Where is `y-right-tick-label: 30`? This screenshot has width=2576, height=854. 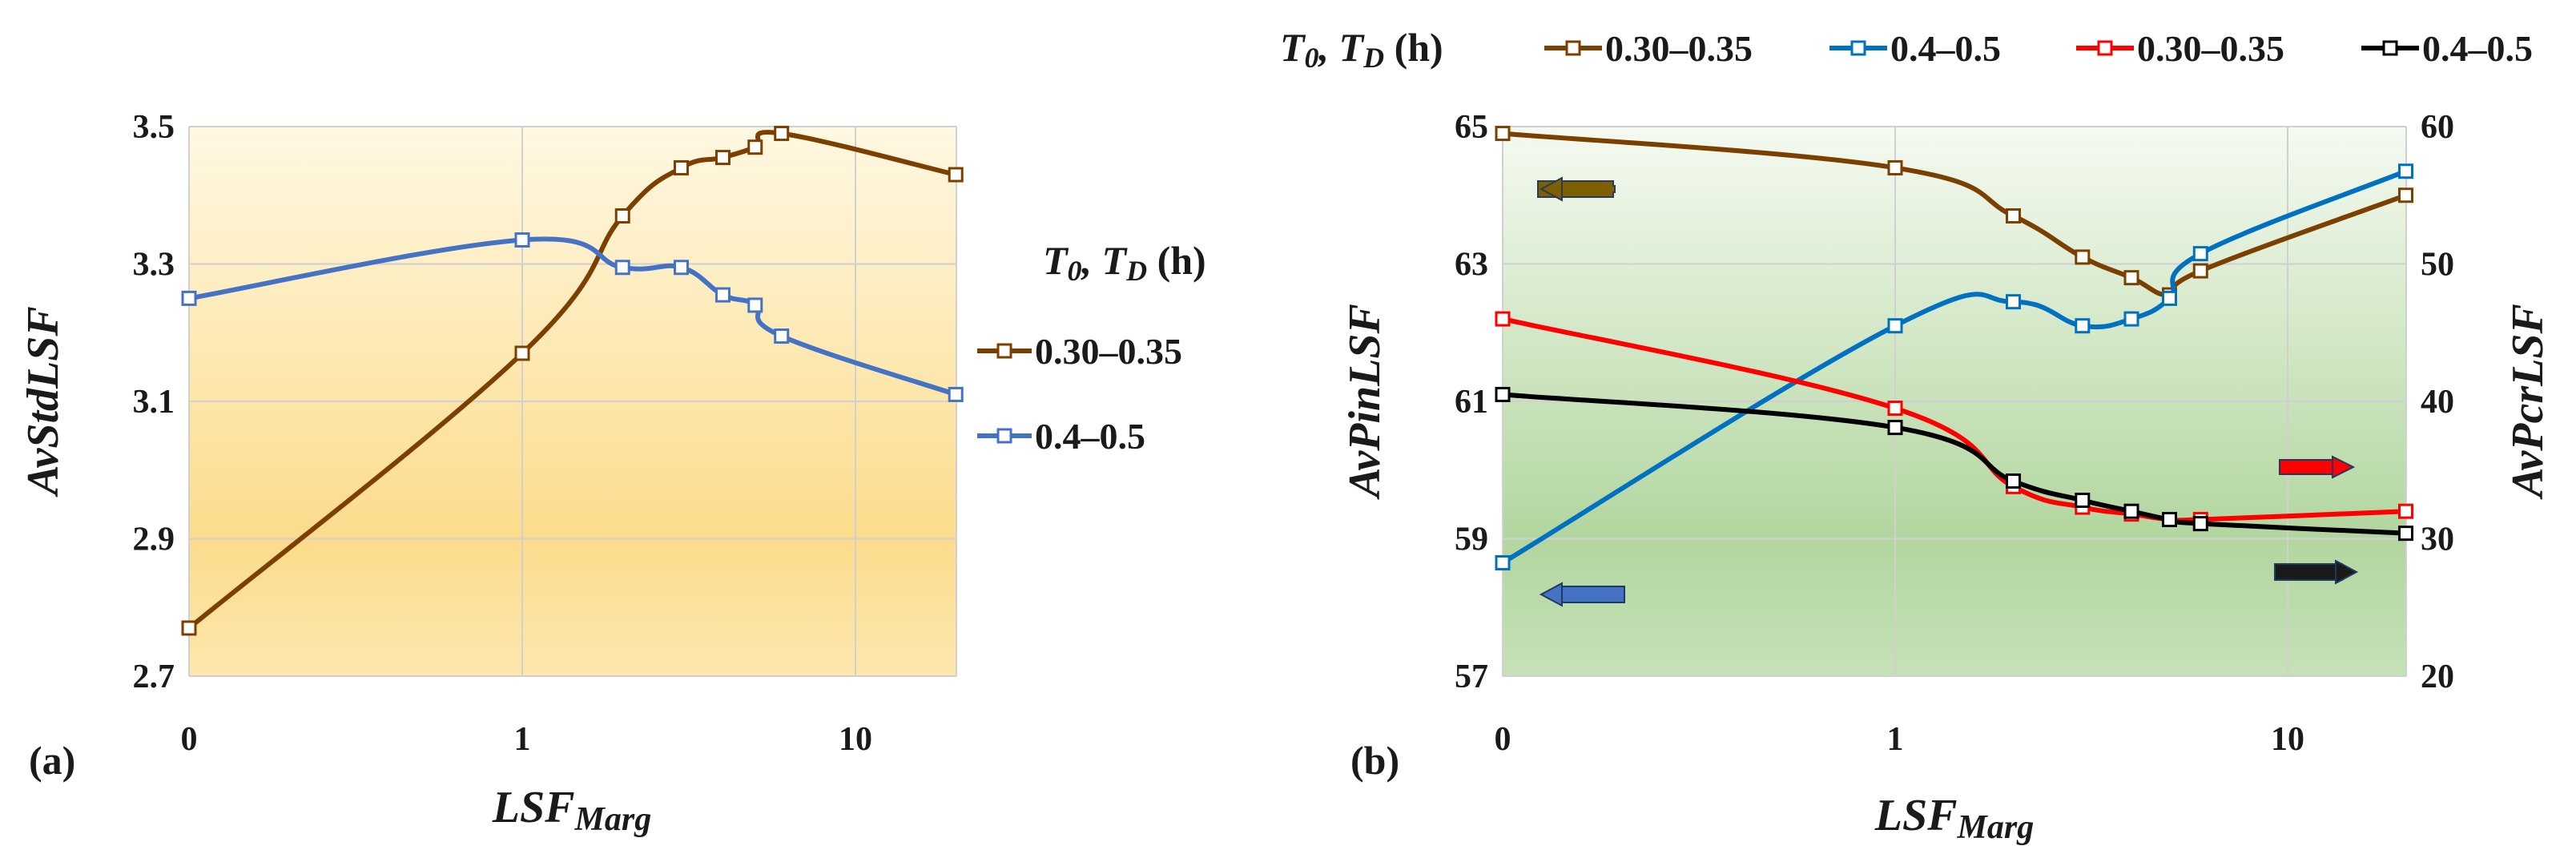 y-right-tick-label: 30 is located at coordinates (2437, 540).